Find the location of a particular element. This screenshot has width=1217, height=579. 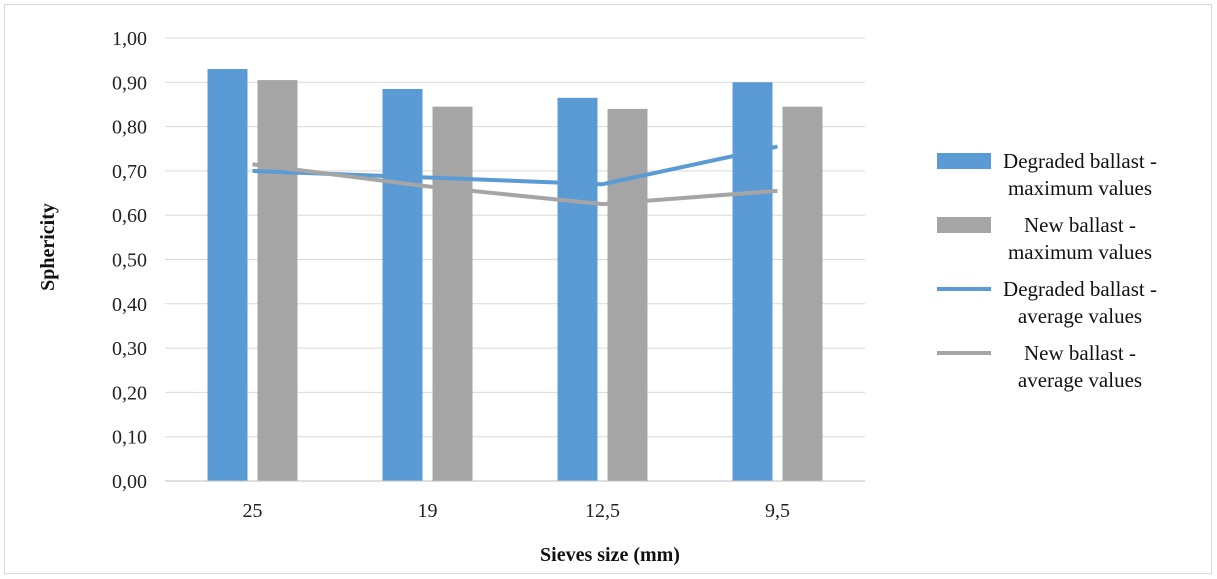

x-tick-label: 9,5 is located at coordinates (777, 511).